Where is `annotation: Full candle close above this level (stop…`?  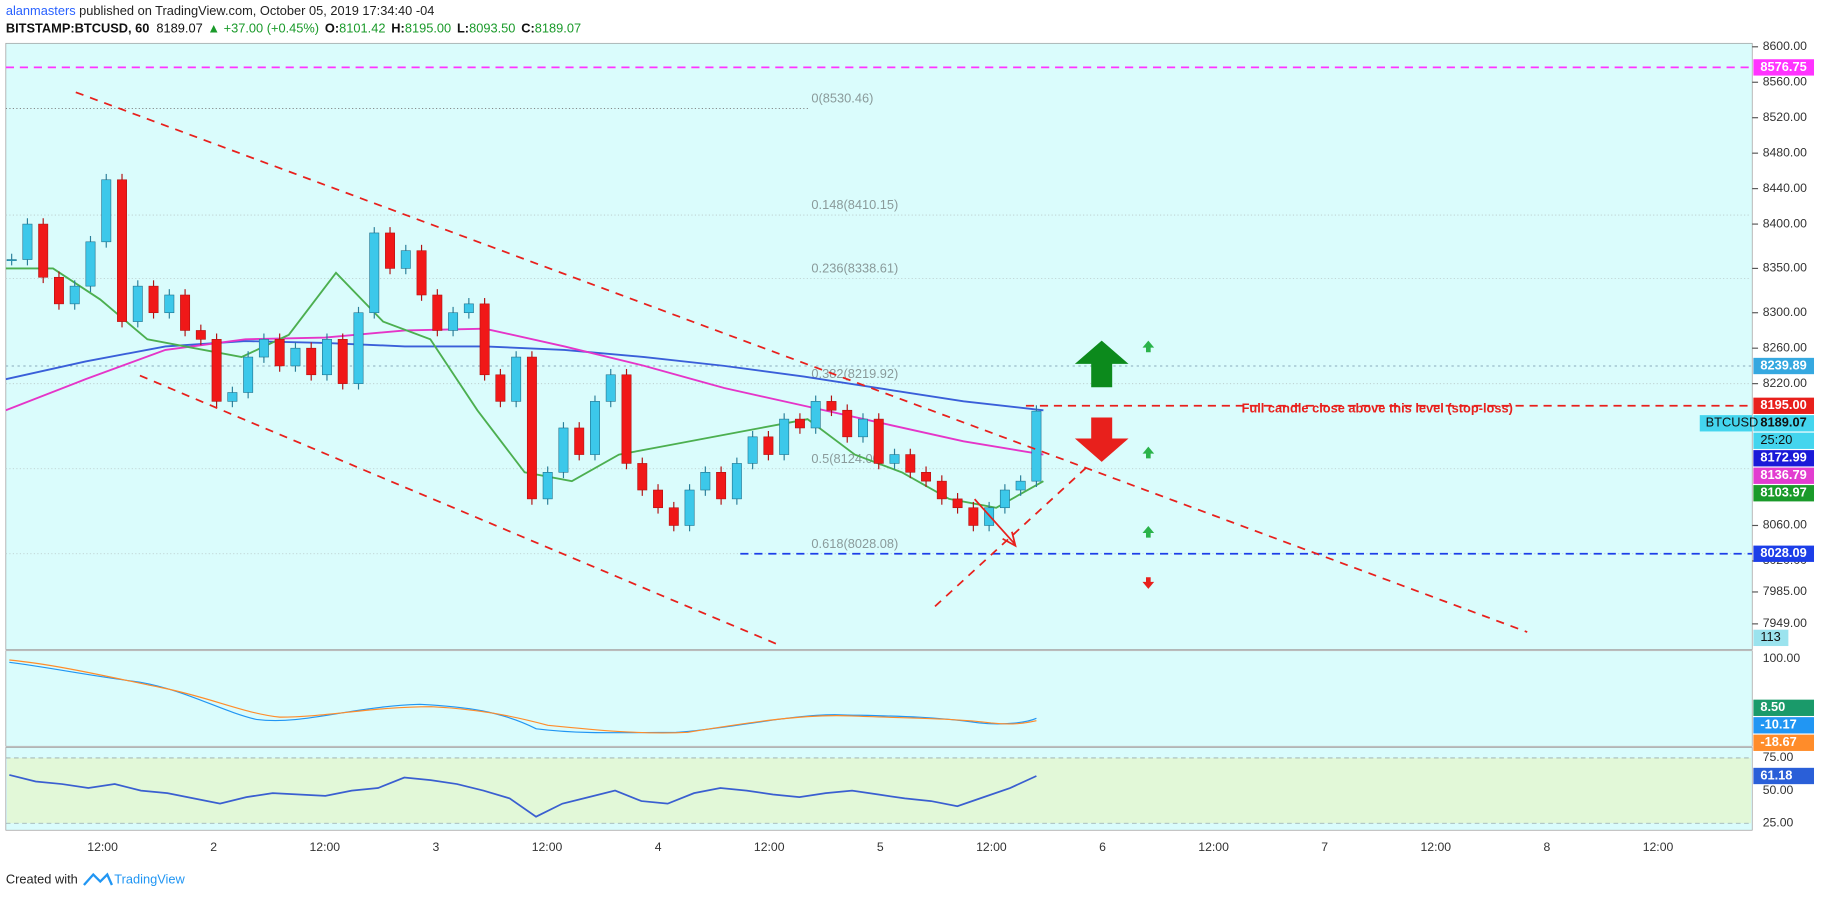 annotation: Full candle close above this level (stop… is located at coordinates (1377, 408).